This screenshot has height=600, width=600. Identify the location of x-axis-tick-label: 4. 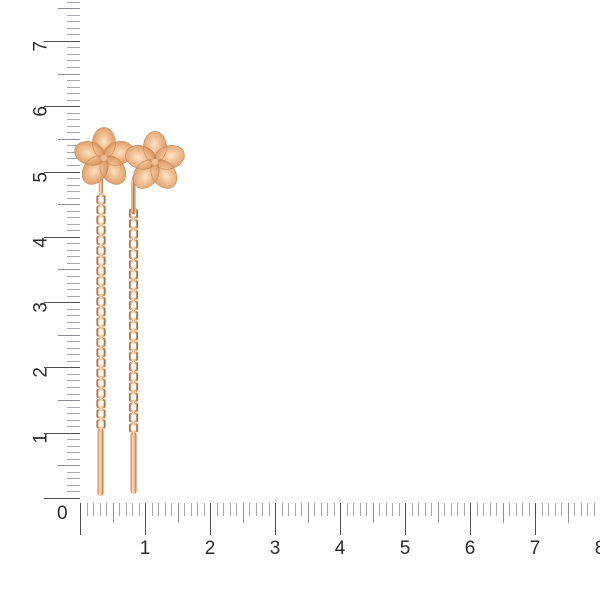
(340, 548).